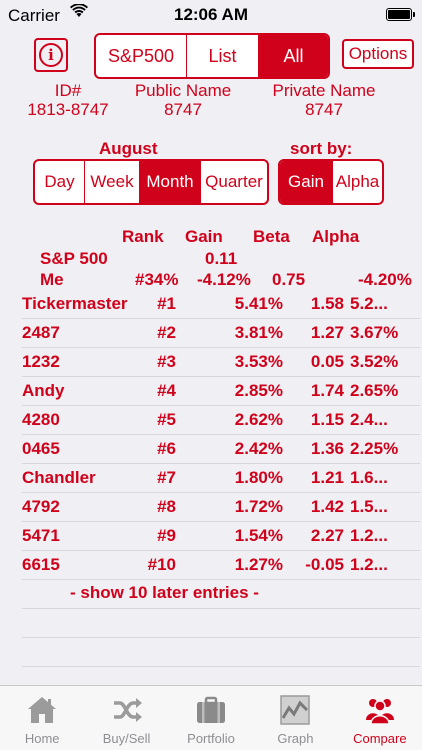  Describe the element at coordinates (41, 535) in the screenshot. I see `row-name: 5471` at that location.